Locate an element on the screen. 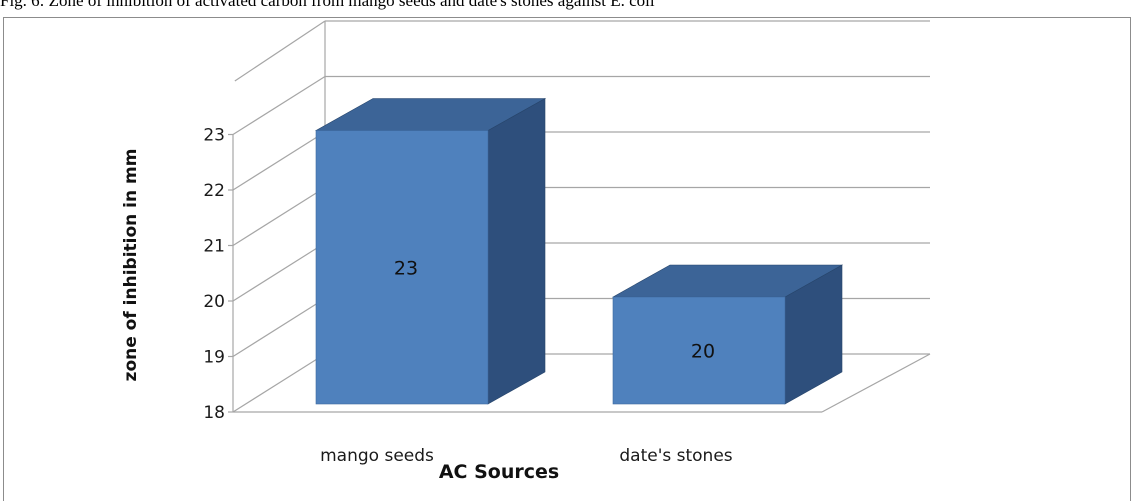  y-tick-label: 18 is located at coordinates (214, 413).